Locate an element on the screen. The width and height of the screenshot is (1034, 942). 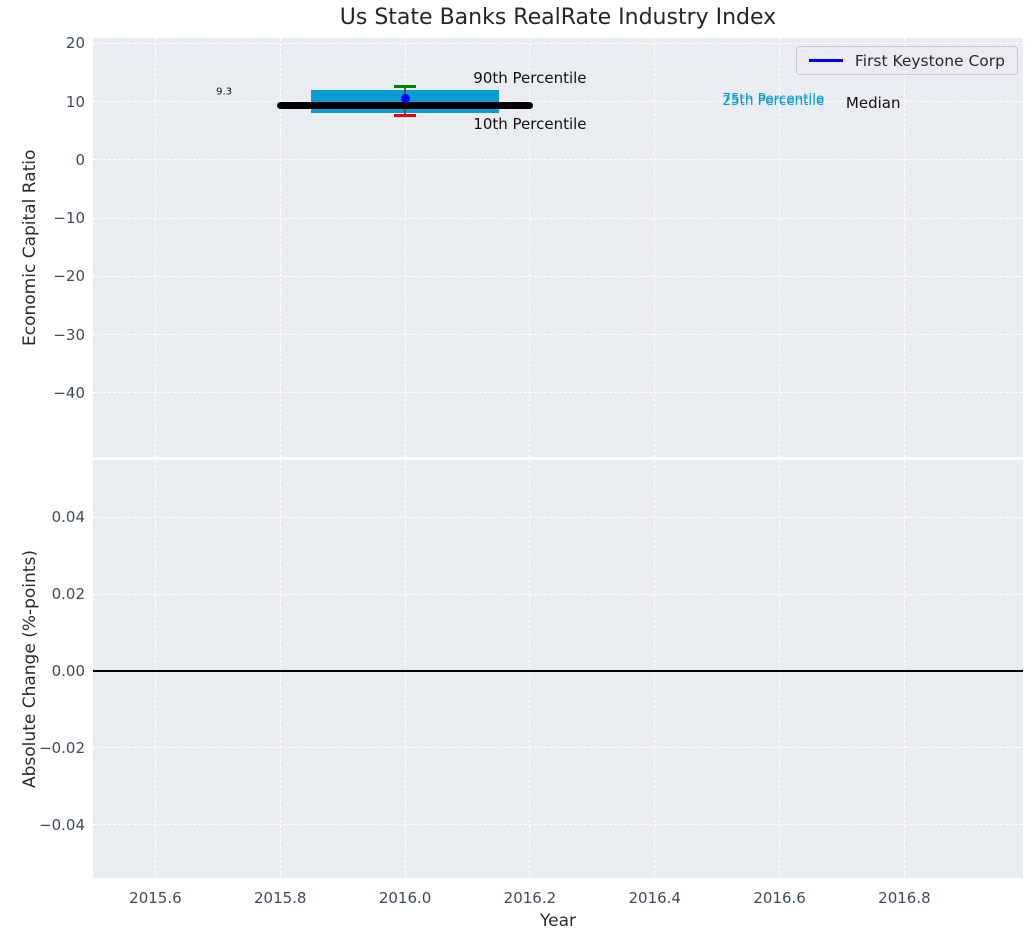
x-tick-label: 2016.6 is located at coordinates (779, 898).